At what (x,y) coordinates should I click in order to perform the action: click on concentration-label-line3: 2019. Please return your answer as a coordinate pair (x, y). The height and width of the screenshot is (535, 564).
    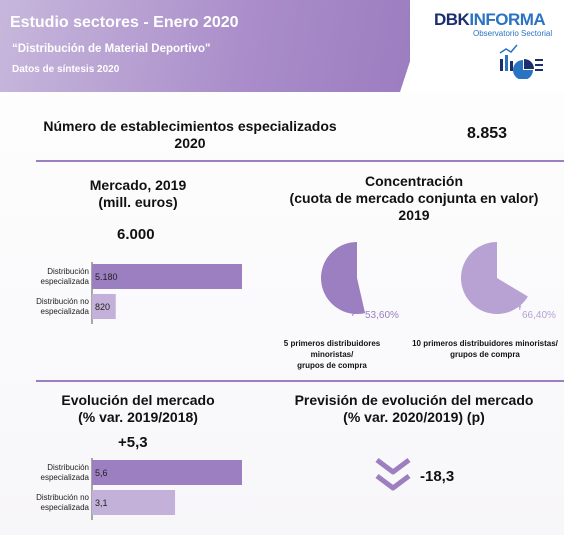
    Looking at the image, I should click on (414, 215).